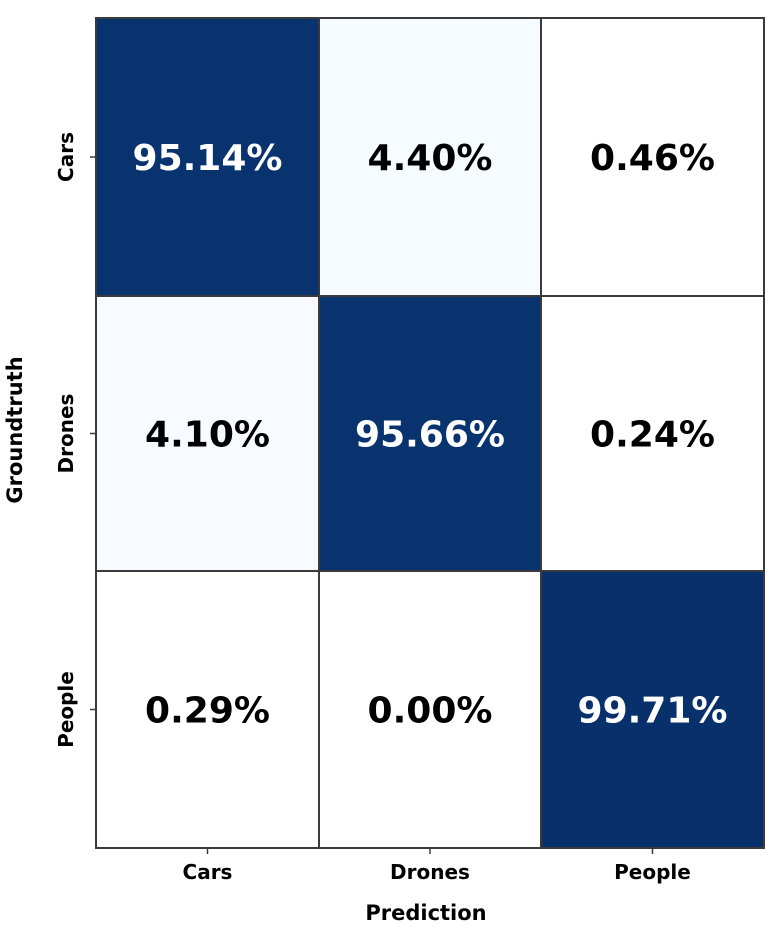 Image resolution: width=773 pixels, height=928 pixels. I want to click on x-tick-labels: Cars Drones People, so click(437, 866).